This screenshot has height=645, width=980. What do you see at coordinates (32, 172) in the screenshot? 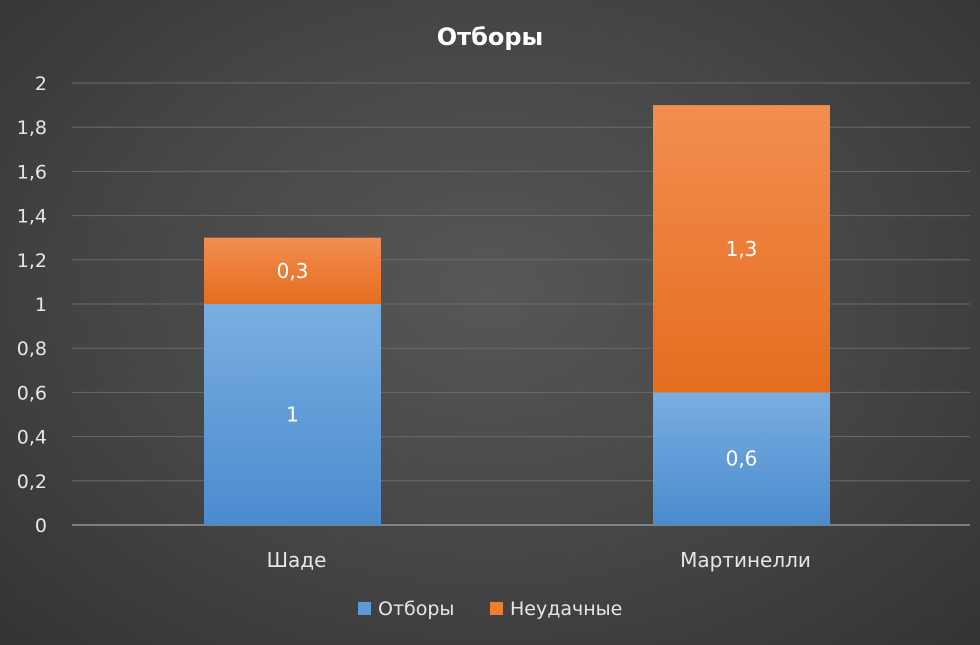
I see `y-tick-label: 1,6` at bounding box center [32, 172].